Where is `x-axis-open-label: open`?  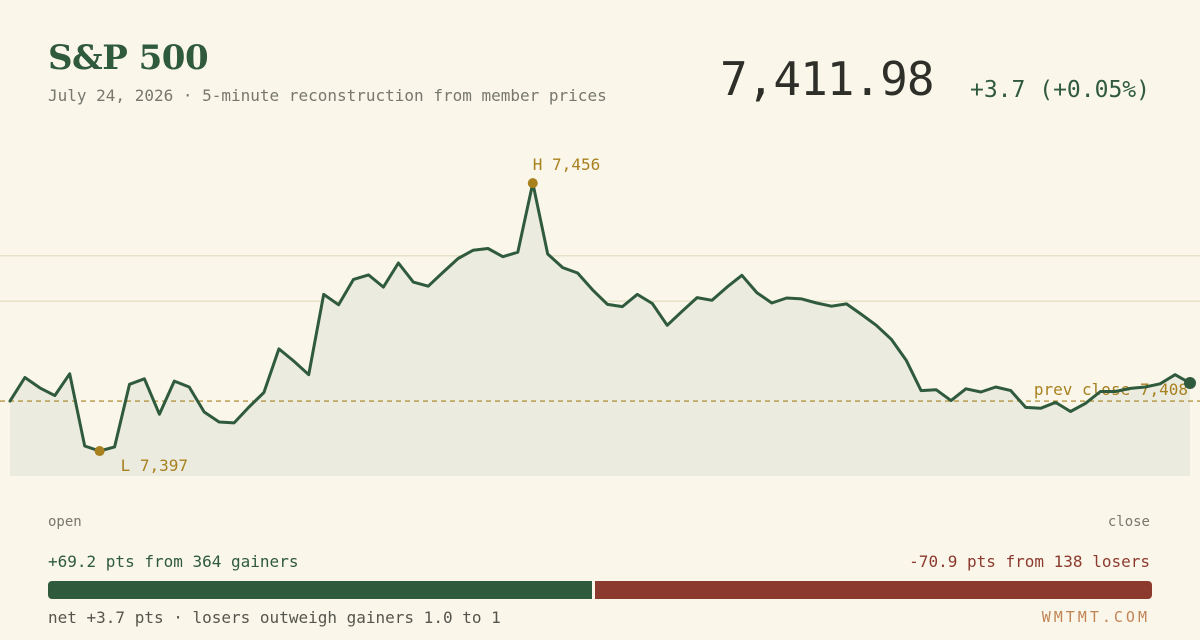 x-axis-open-label: open is located at coordinates (65, 522).